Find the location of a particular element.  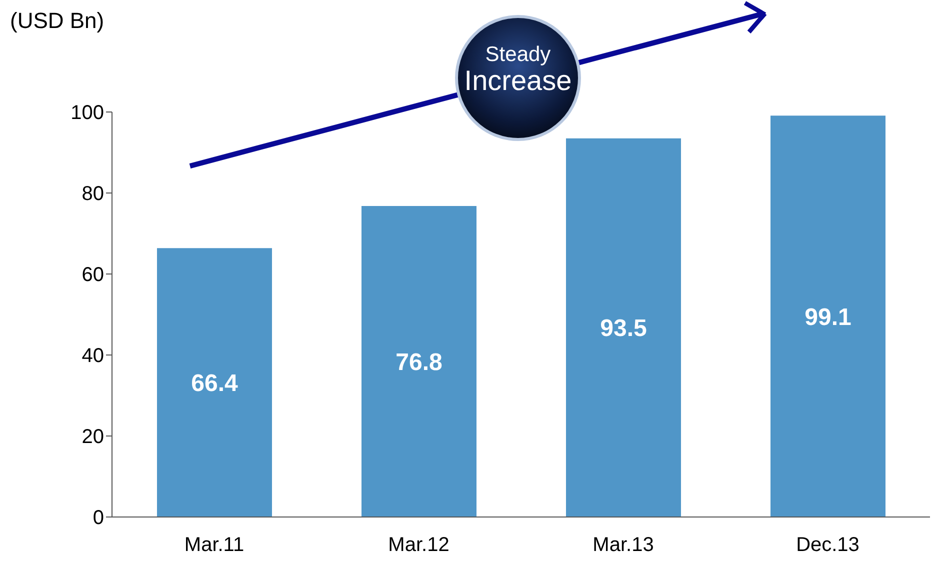

x-tick-label: Mar.11 is located at coordinates (214, 545).